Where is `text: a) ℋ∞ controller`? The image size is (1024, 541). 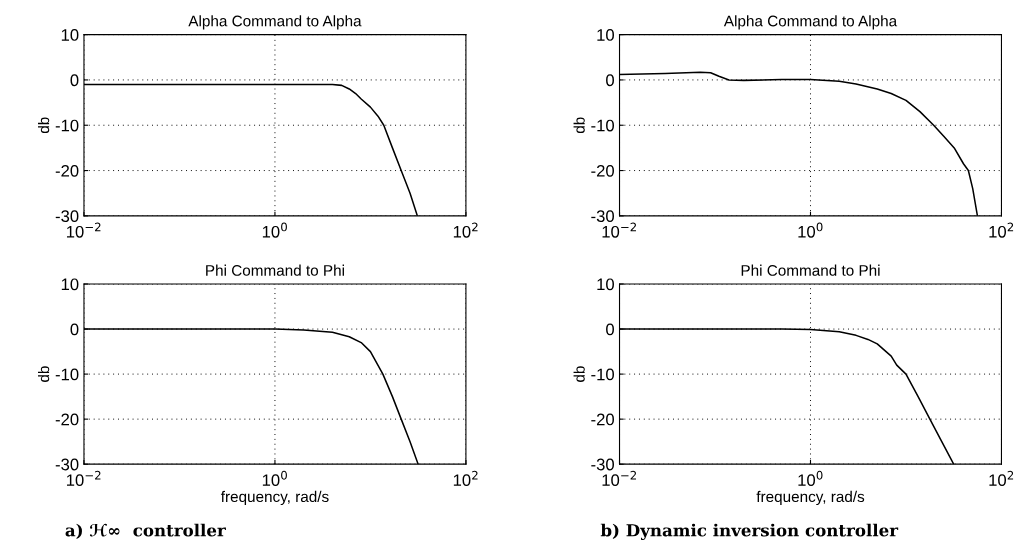
text: a) ℋ∞ controller is located at coordinates (145, 531).